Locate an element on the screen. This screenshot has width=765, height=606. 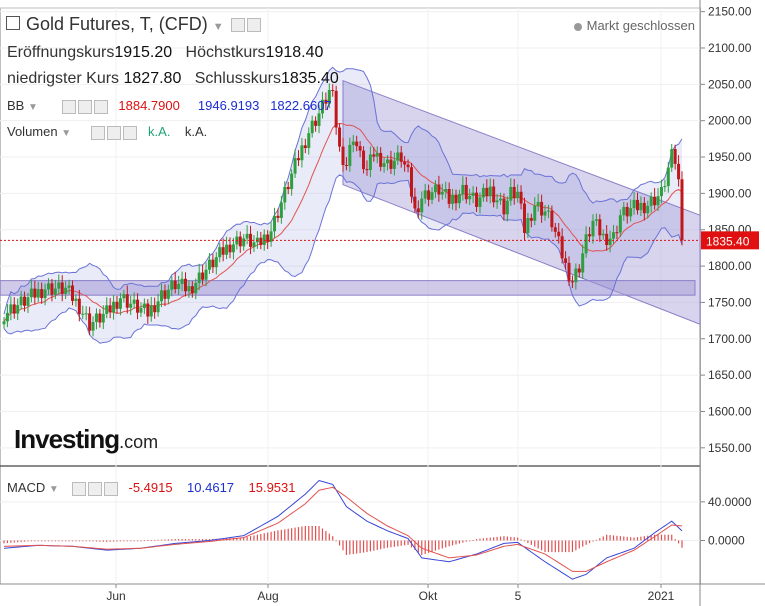
price-tick-label: 1650.00 is located at coordinates (730, 375).